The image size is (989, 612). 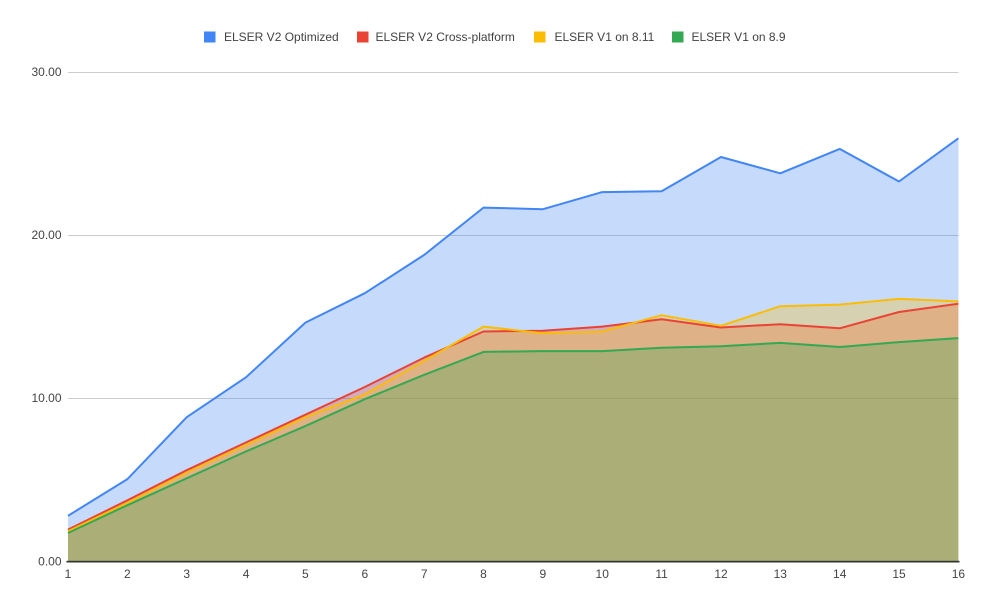 What do you see at coordinates (899, 574) in the screenshot?
I see `svg-text: 15` at bounding box center [899, 574].